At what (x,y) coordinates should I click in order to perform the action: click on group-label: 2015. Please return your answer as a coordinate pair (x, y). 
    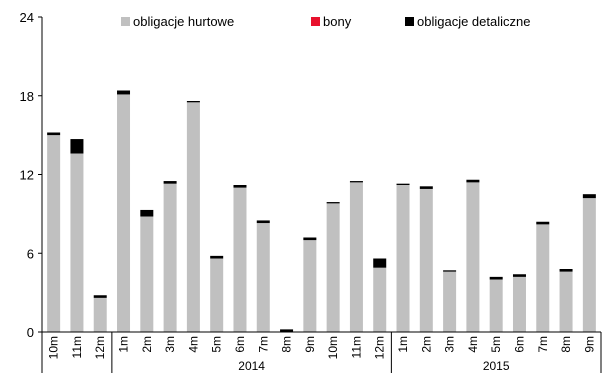
    Looking at the image, I should click on (496, 366).